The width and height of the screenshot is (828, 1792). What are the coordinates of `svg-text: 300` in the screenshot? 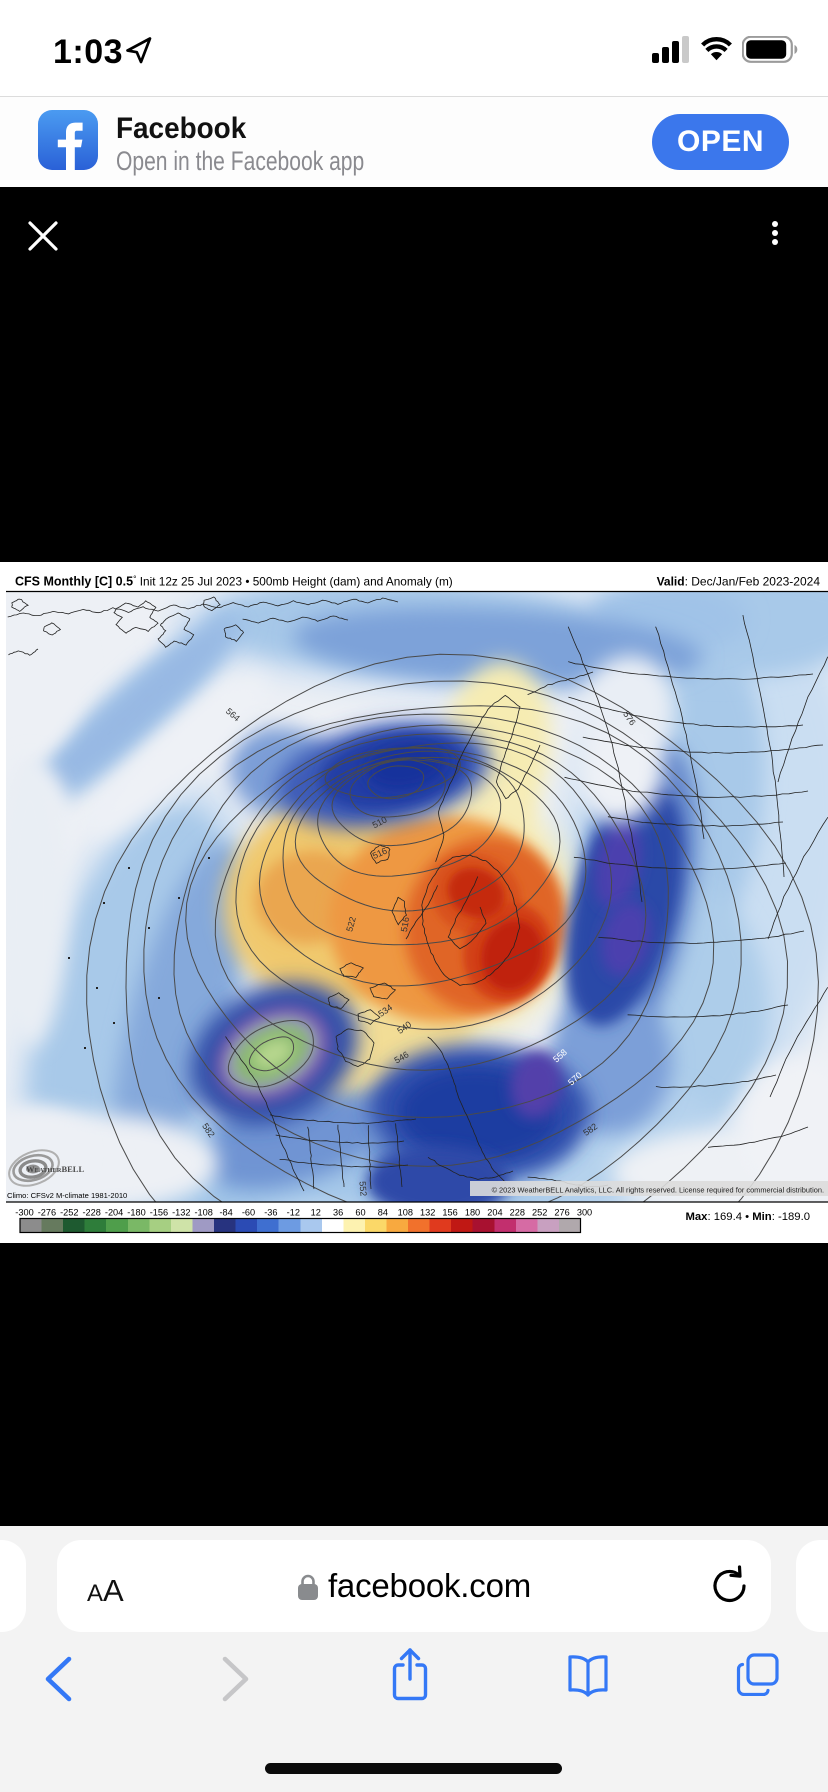 It's located at (584, 1213).